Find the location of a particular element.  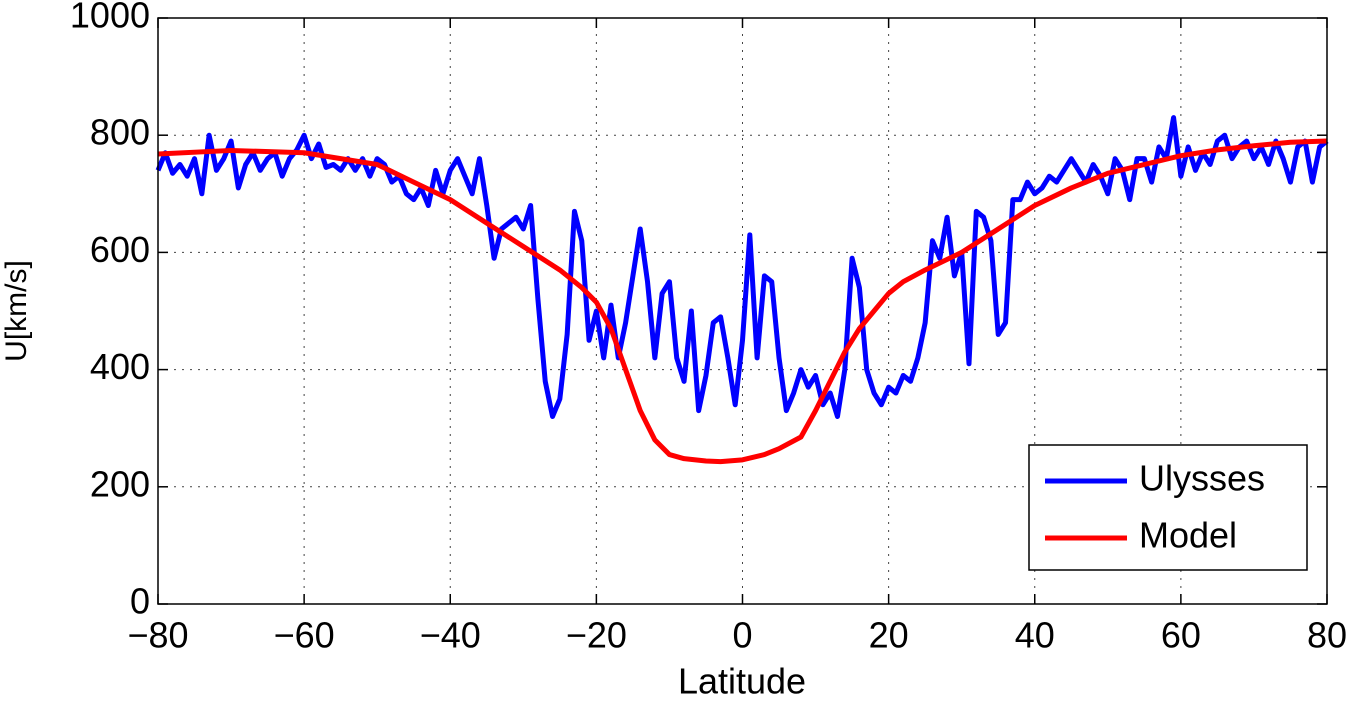

x-tick-label: 80 is located at coordinates (1327, 635).